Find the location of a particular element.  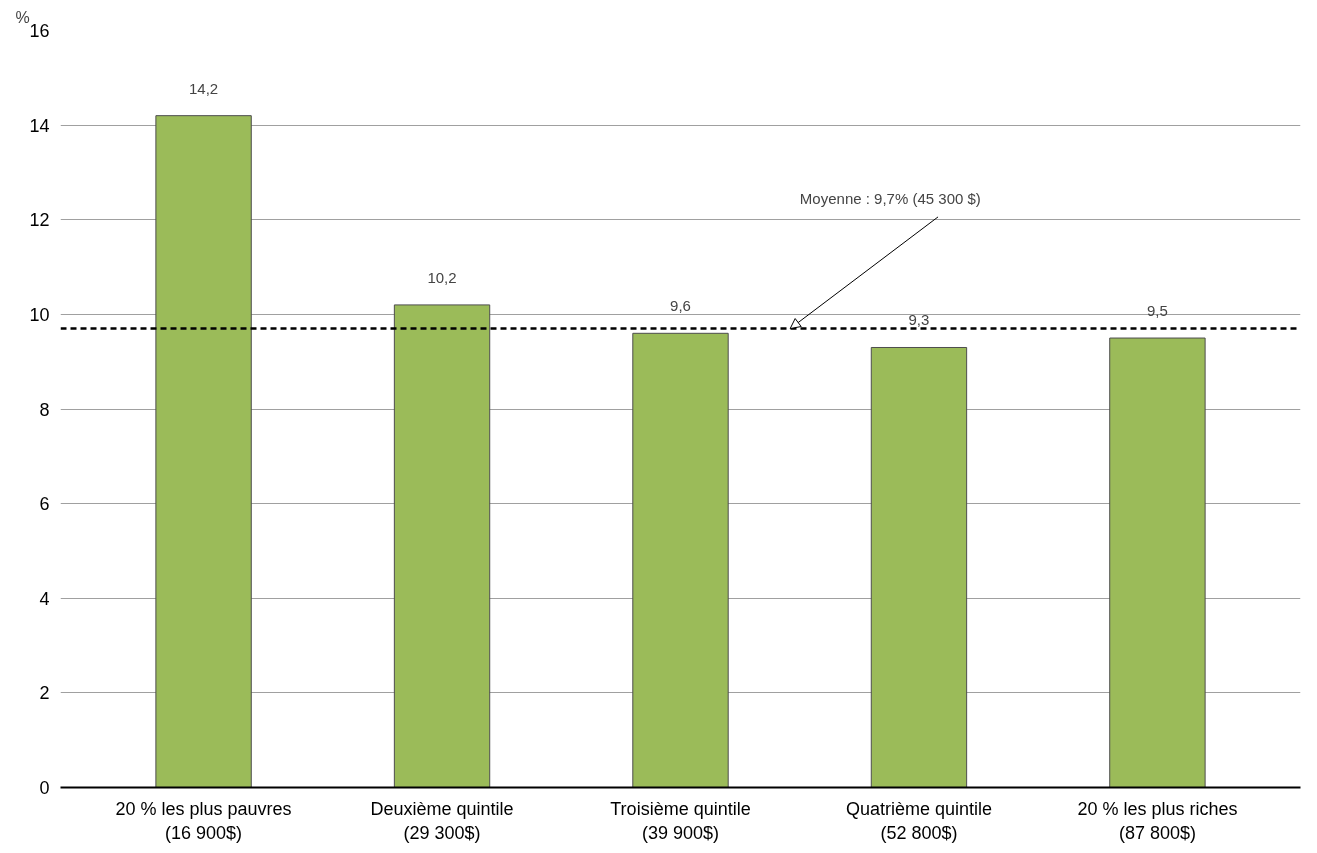

y-tick-label: 0 is located at coordinates (44, 788).